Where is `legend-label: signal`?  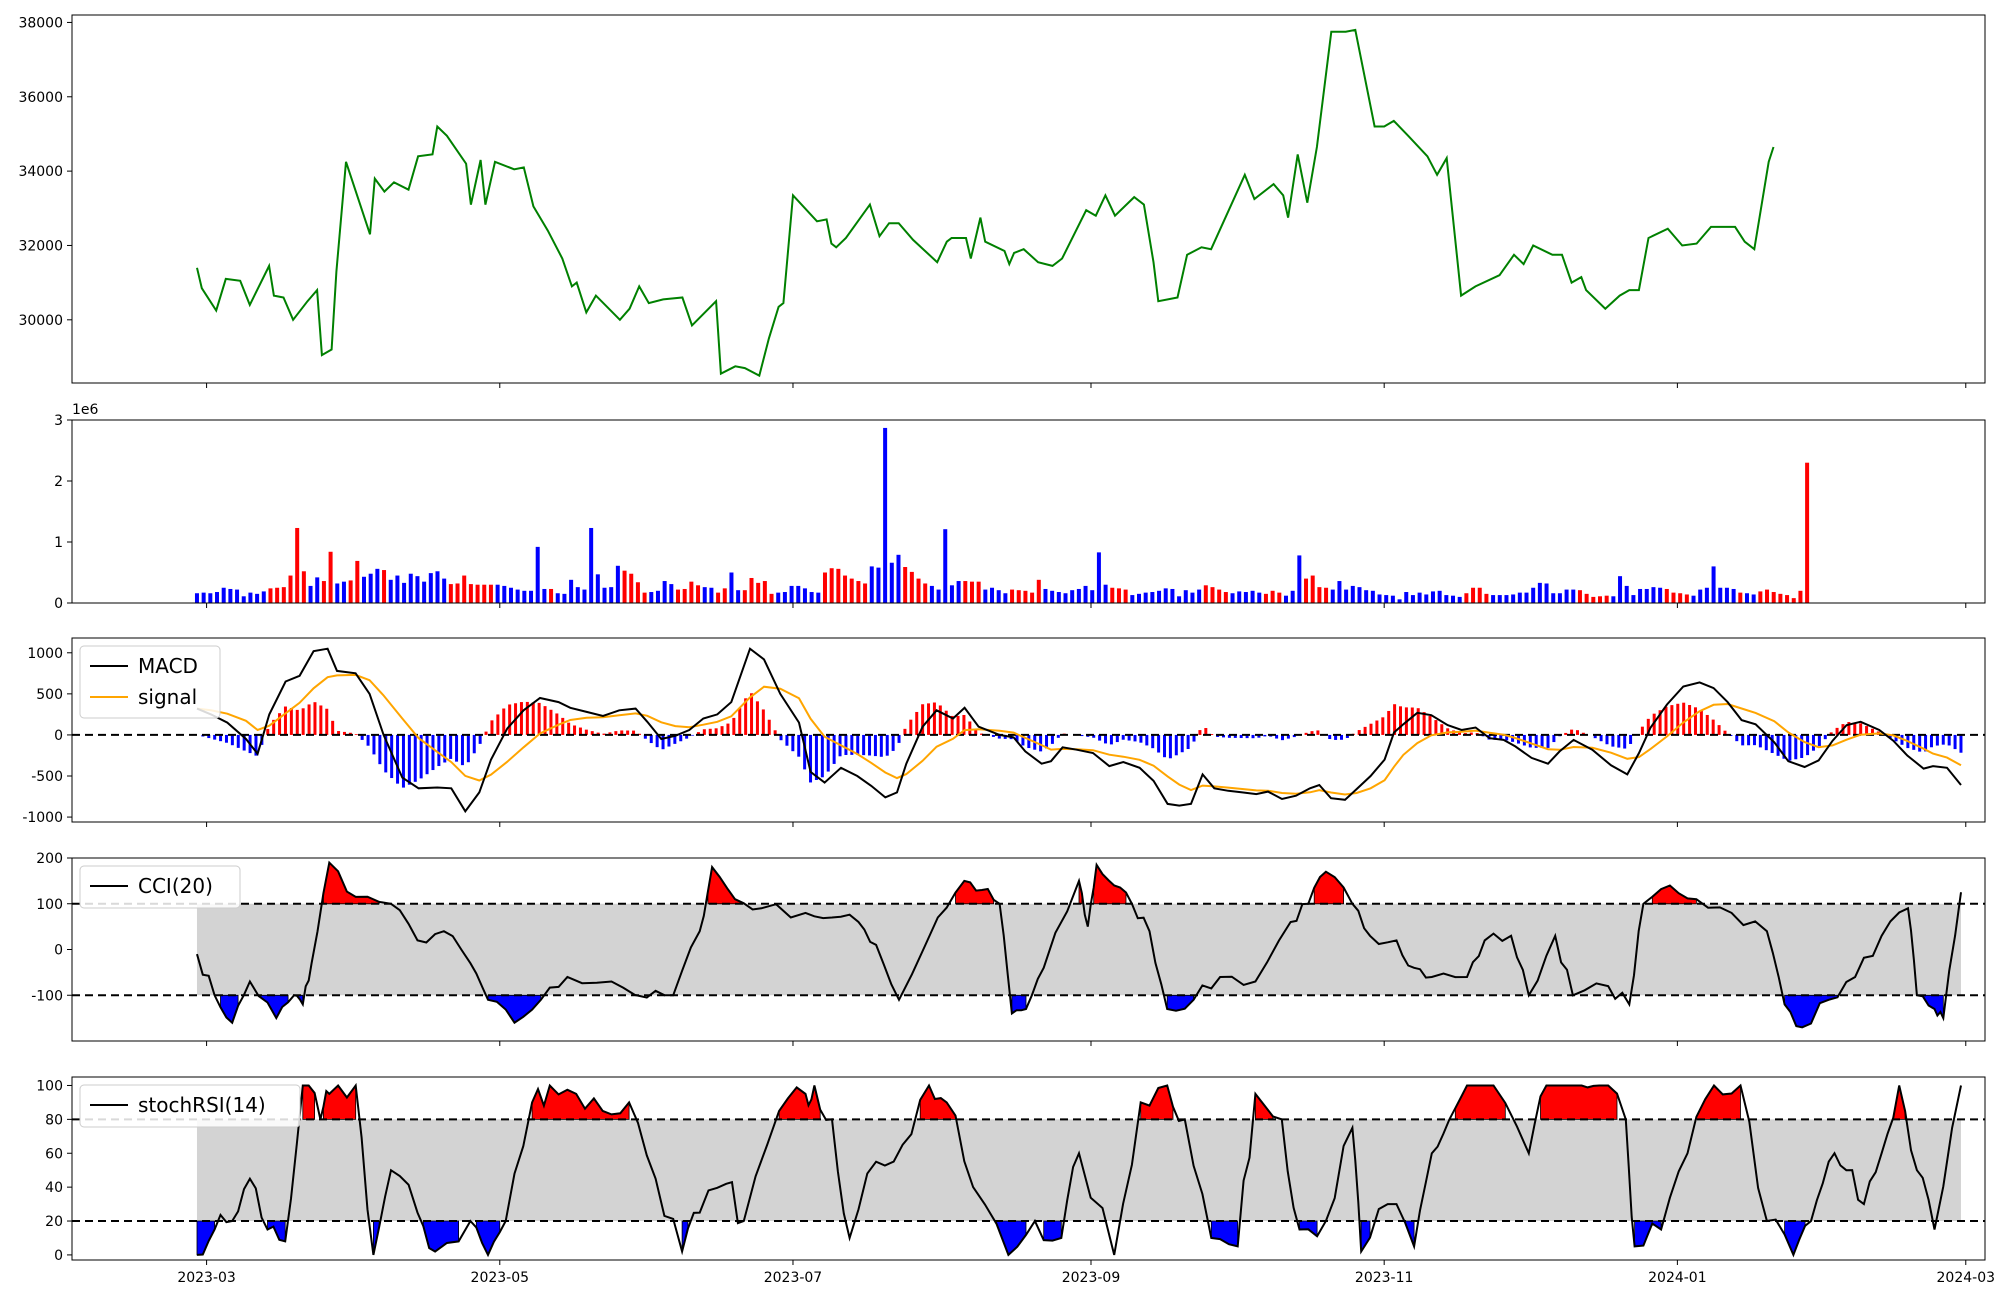 legend-label: signal is located at coordinates (167, 697).